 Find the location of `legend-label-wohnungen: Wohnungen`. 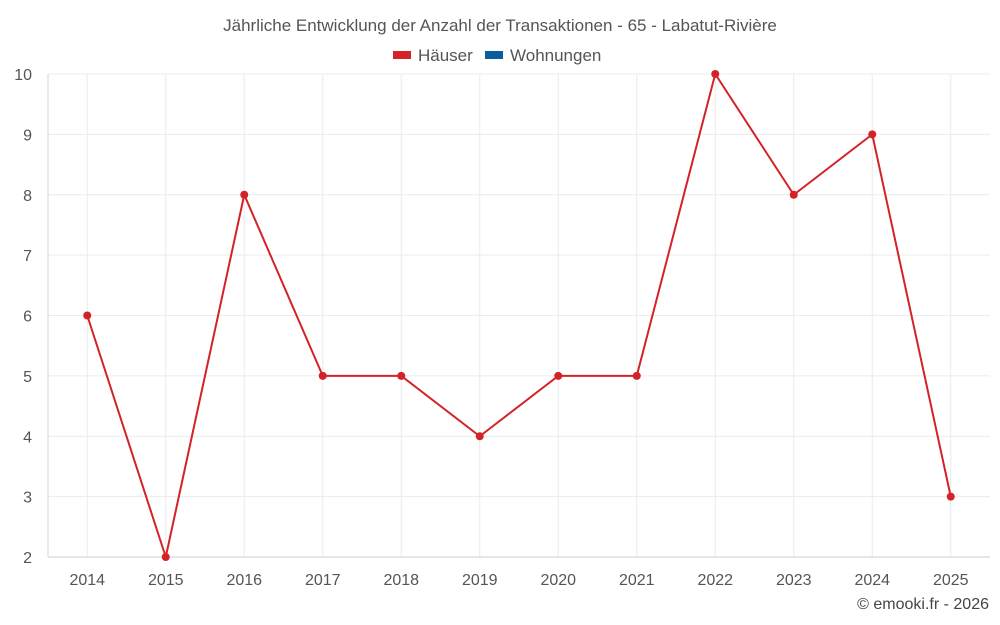

legend-label-wohnungen: Wohnungen is located at coordinates (555, 55).